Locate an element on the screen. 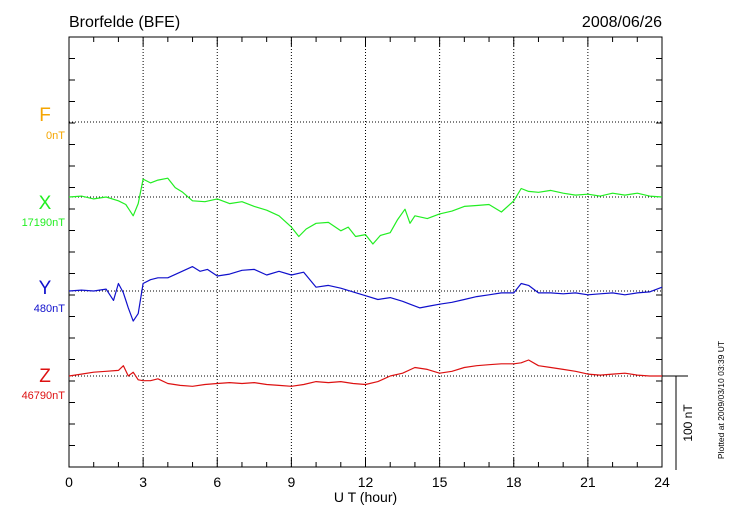 The width and height of the screenshot is (730, 520). series-line-z is located at coordinates (365, 373).